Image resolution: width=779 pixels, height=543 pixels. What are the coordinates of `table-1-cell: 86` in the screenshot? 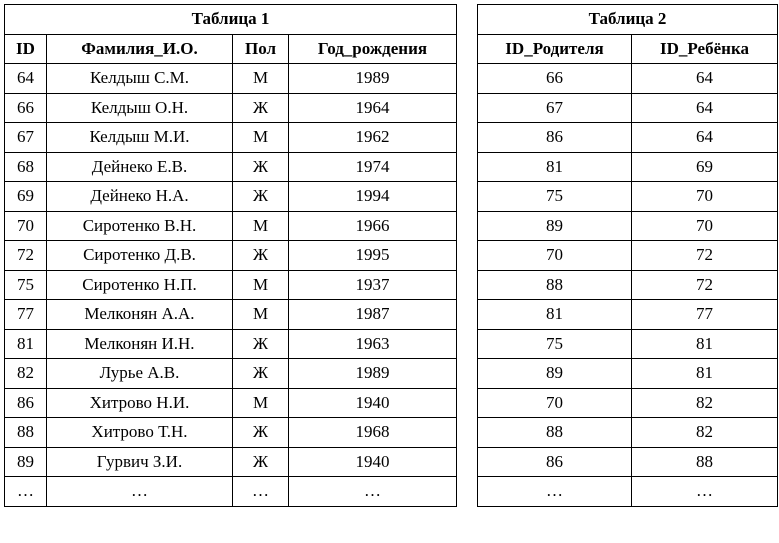 It's located at (25, 402).